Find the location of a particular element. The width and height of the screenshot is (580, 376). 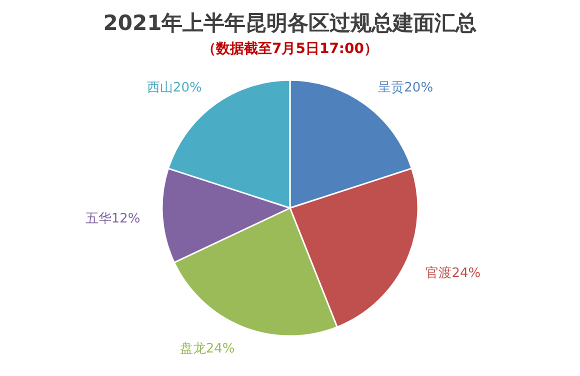

chart-subtitle: （数据截至7月5日17:00） is located at coordinates (290, 49).